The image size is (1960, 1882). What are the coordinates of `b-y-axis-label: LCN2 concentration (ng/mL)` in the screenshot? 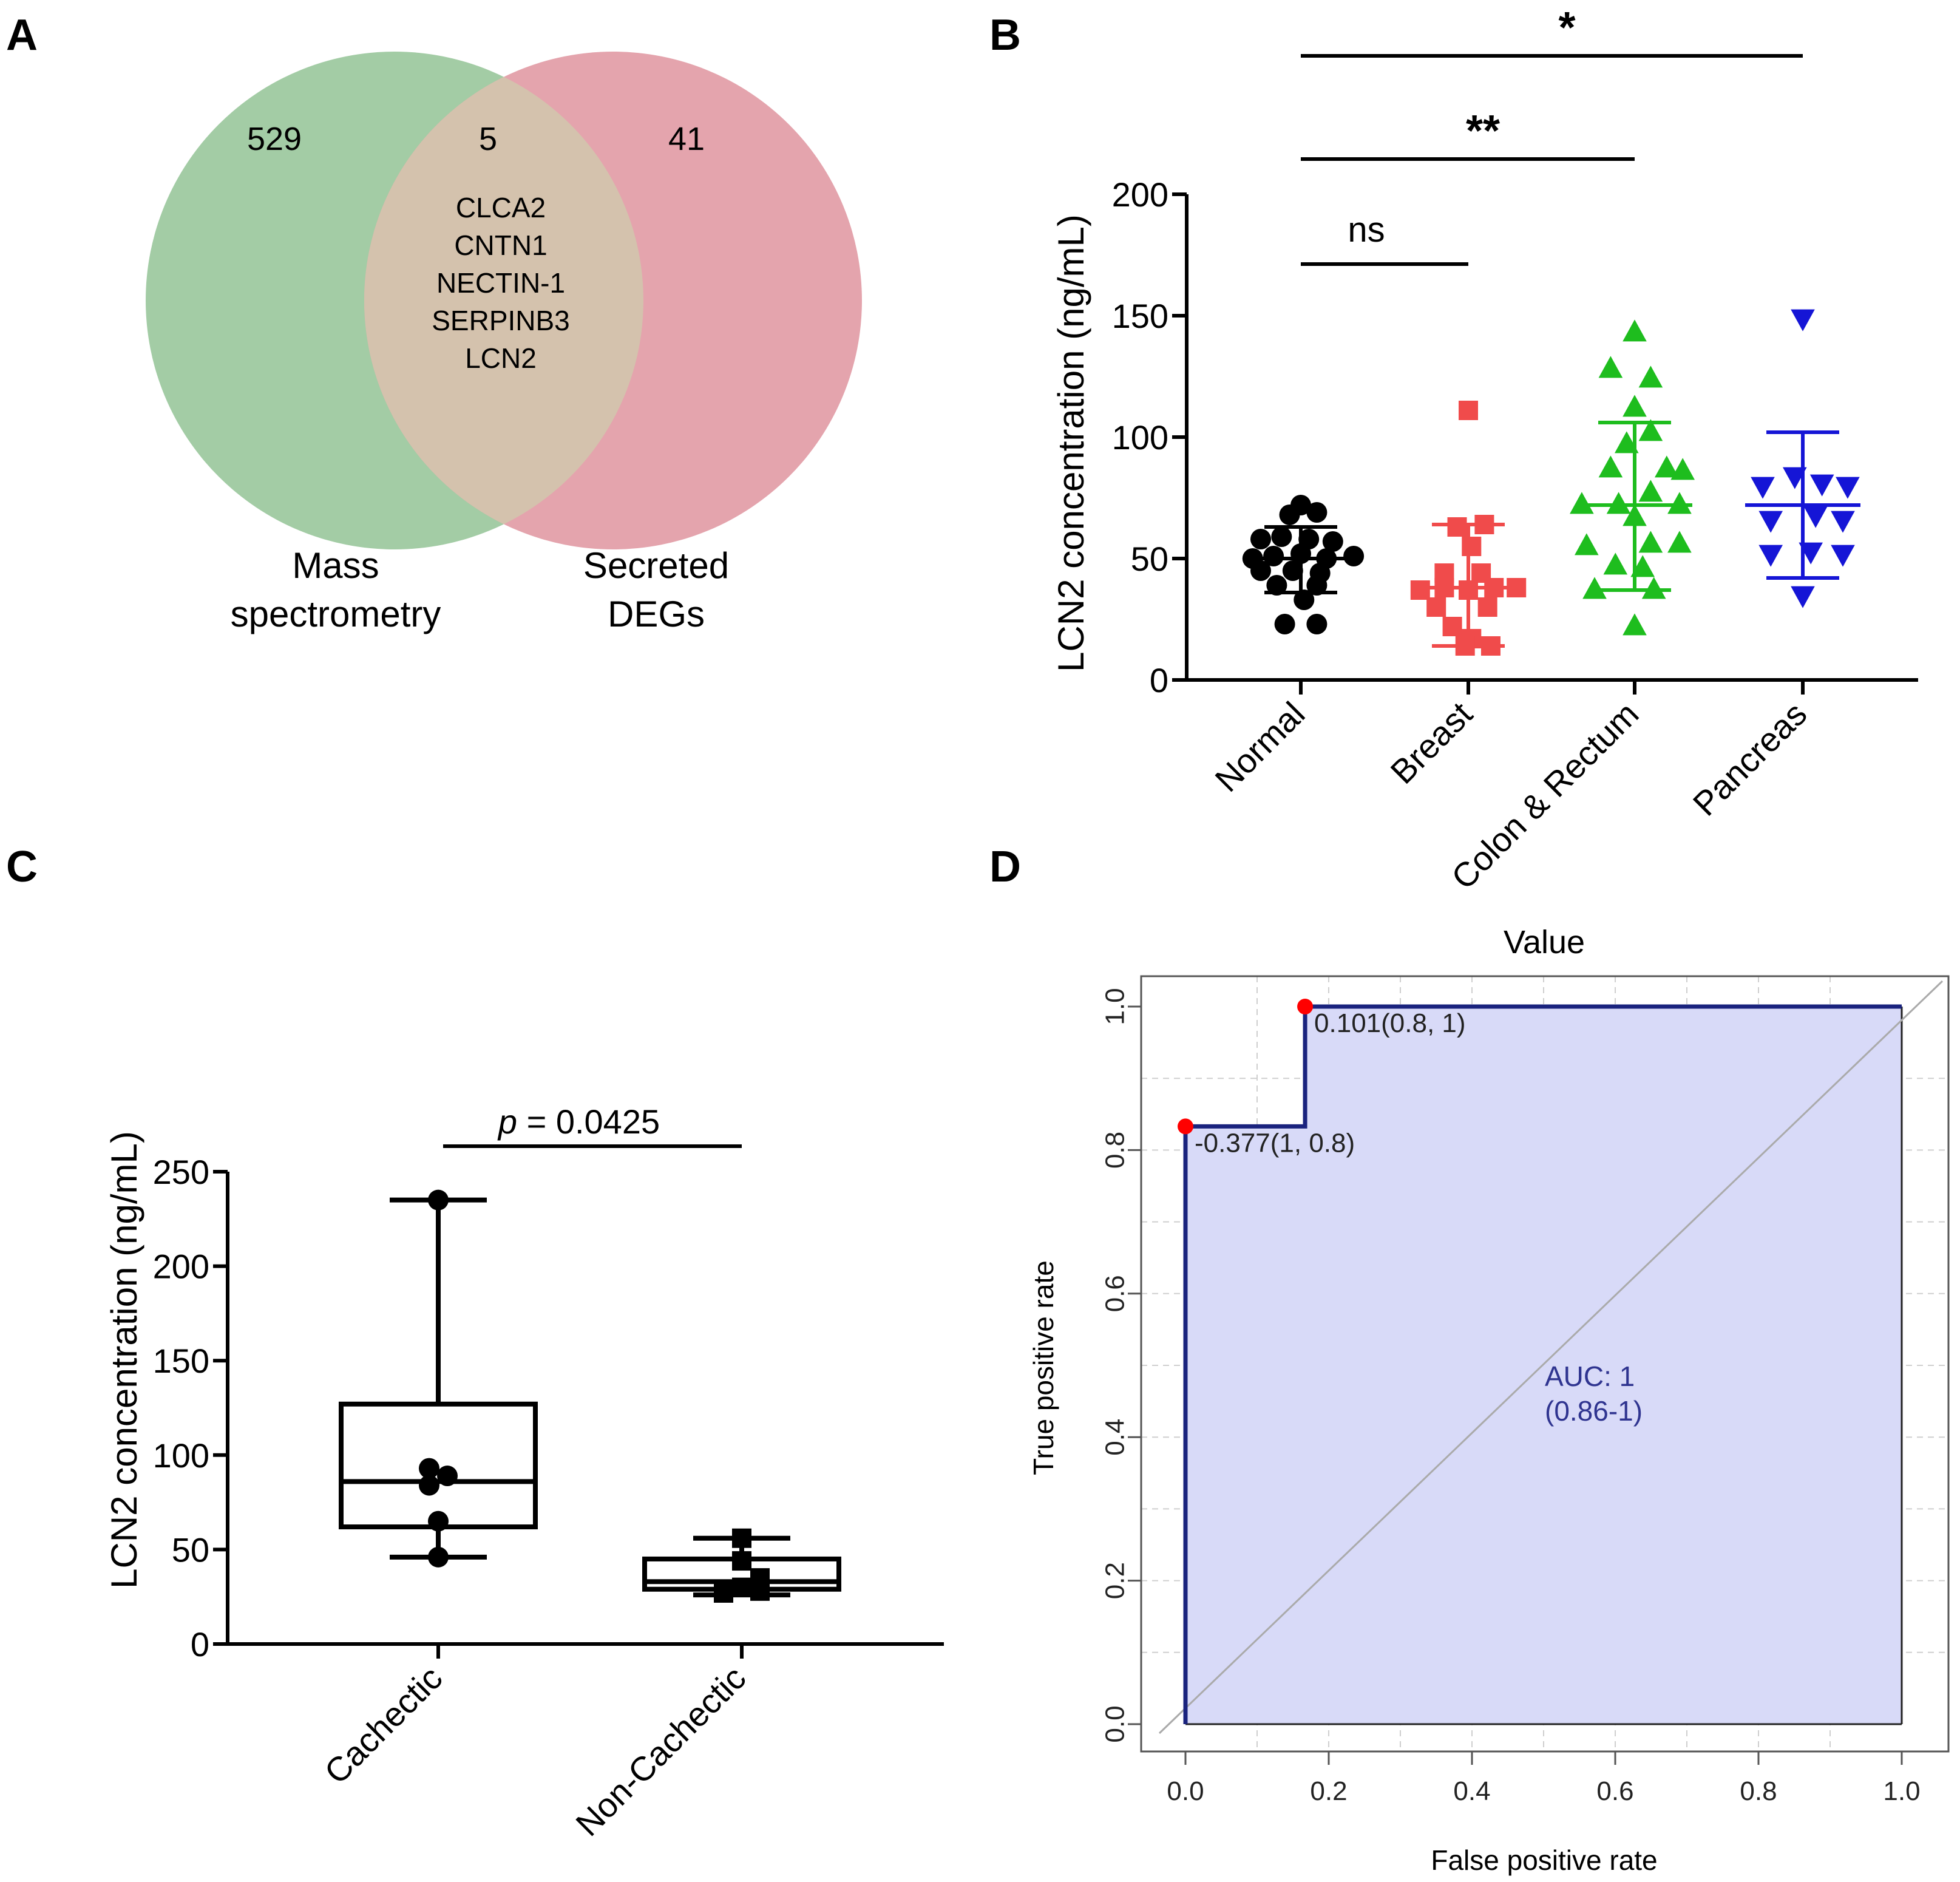 It's located at (1071, 443).